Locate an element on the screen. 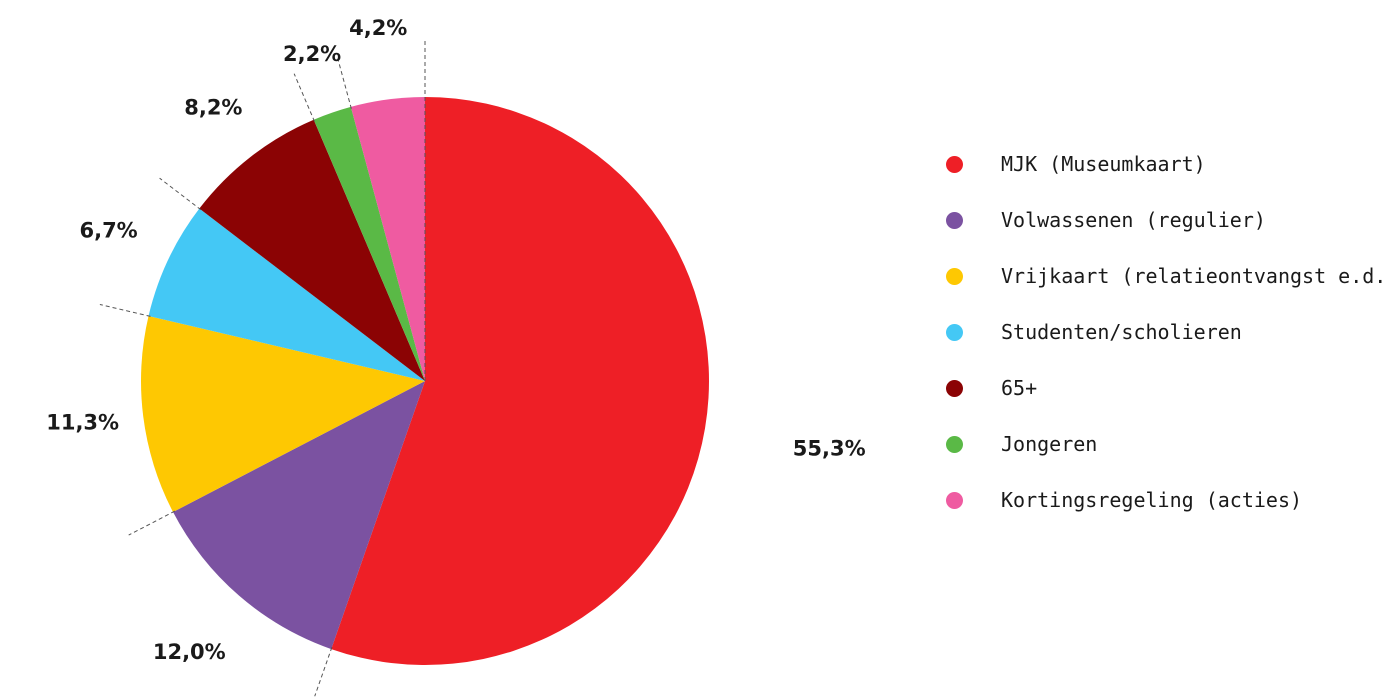  legend-label: Kortingsregeling (acties) is located at coordinates (1152, 500).